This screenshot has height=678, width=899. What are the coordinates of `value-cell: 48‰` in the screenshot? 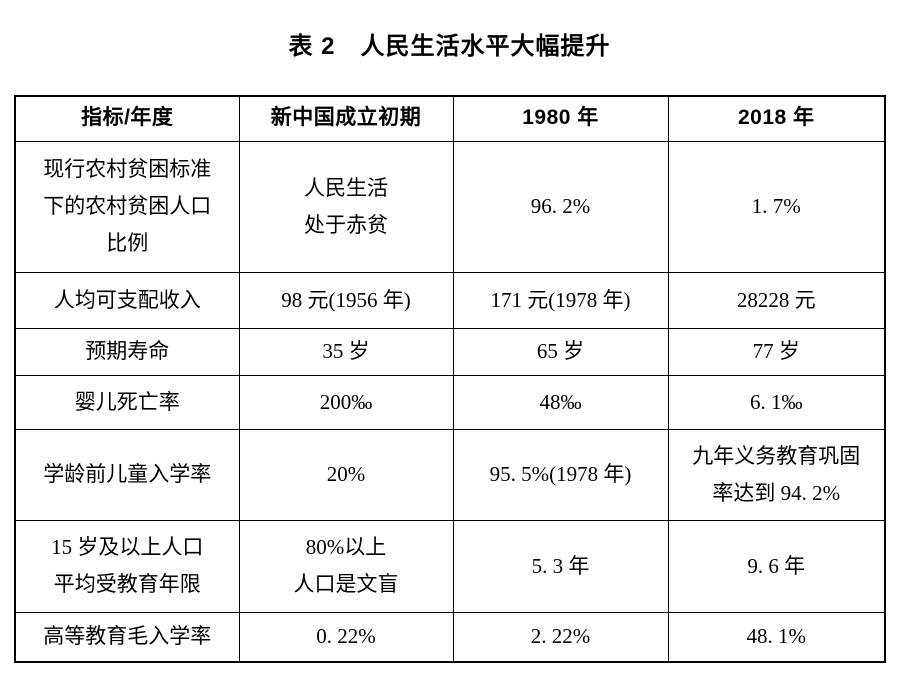 It's located at (560, 402).